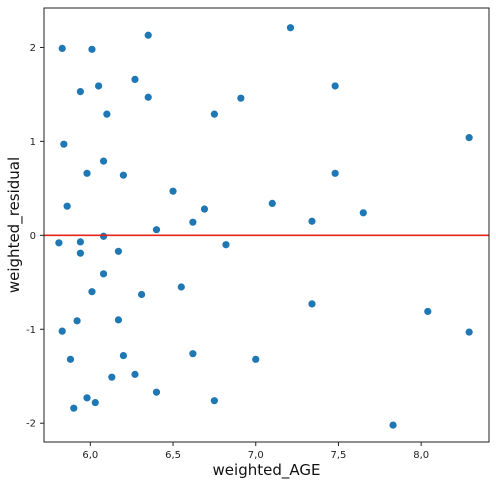  What do you see at coordinates (173, 455) in the screenshot?
I see `x-tick-label: 6,5` at bounding box center [173, 455].